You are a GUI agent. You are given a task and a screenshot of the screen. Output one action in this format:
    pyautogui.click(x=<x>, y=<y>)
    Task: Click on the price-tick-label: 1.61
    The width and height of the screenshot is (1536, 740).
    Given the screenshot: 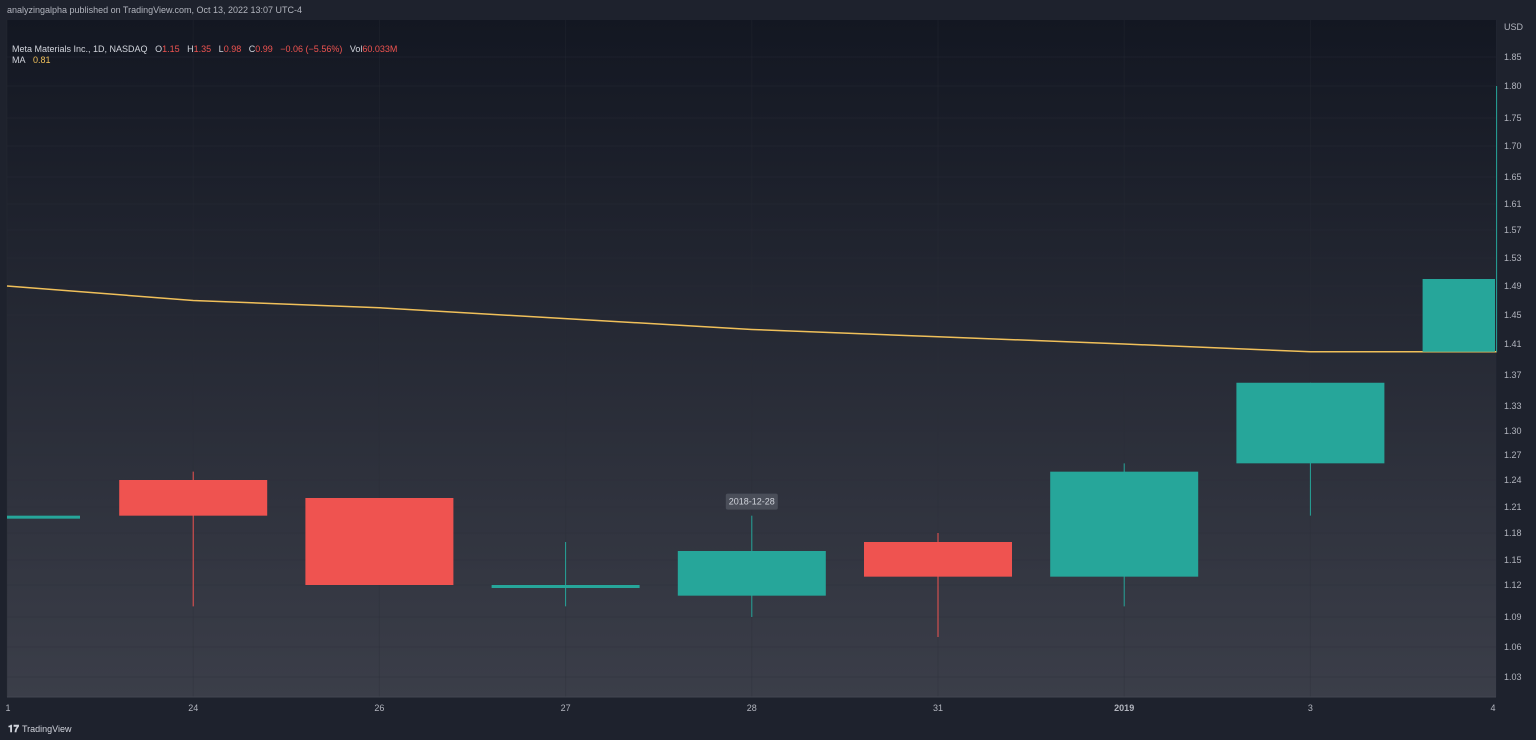 What is the action you would take?
    pyautogui.click(x=1513, y=204)
    